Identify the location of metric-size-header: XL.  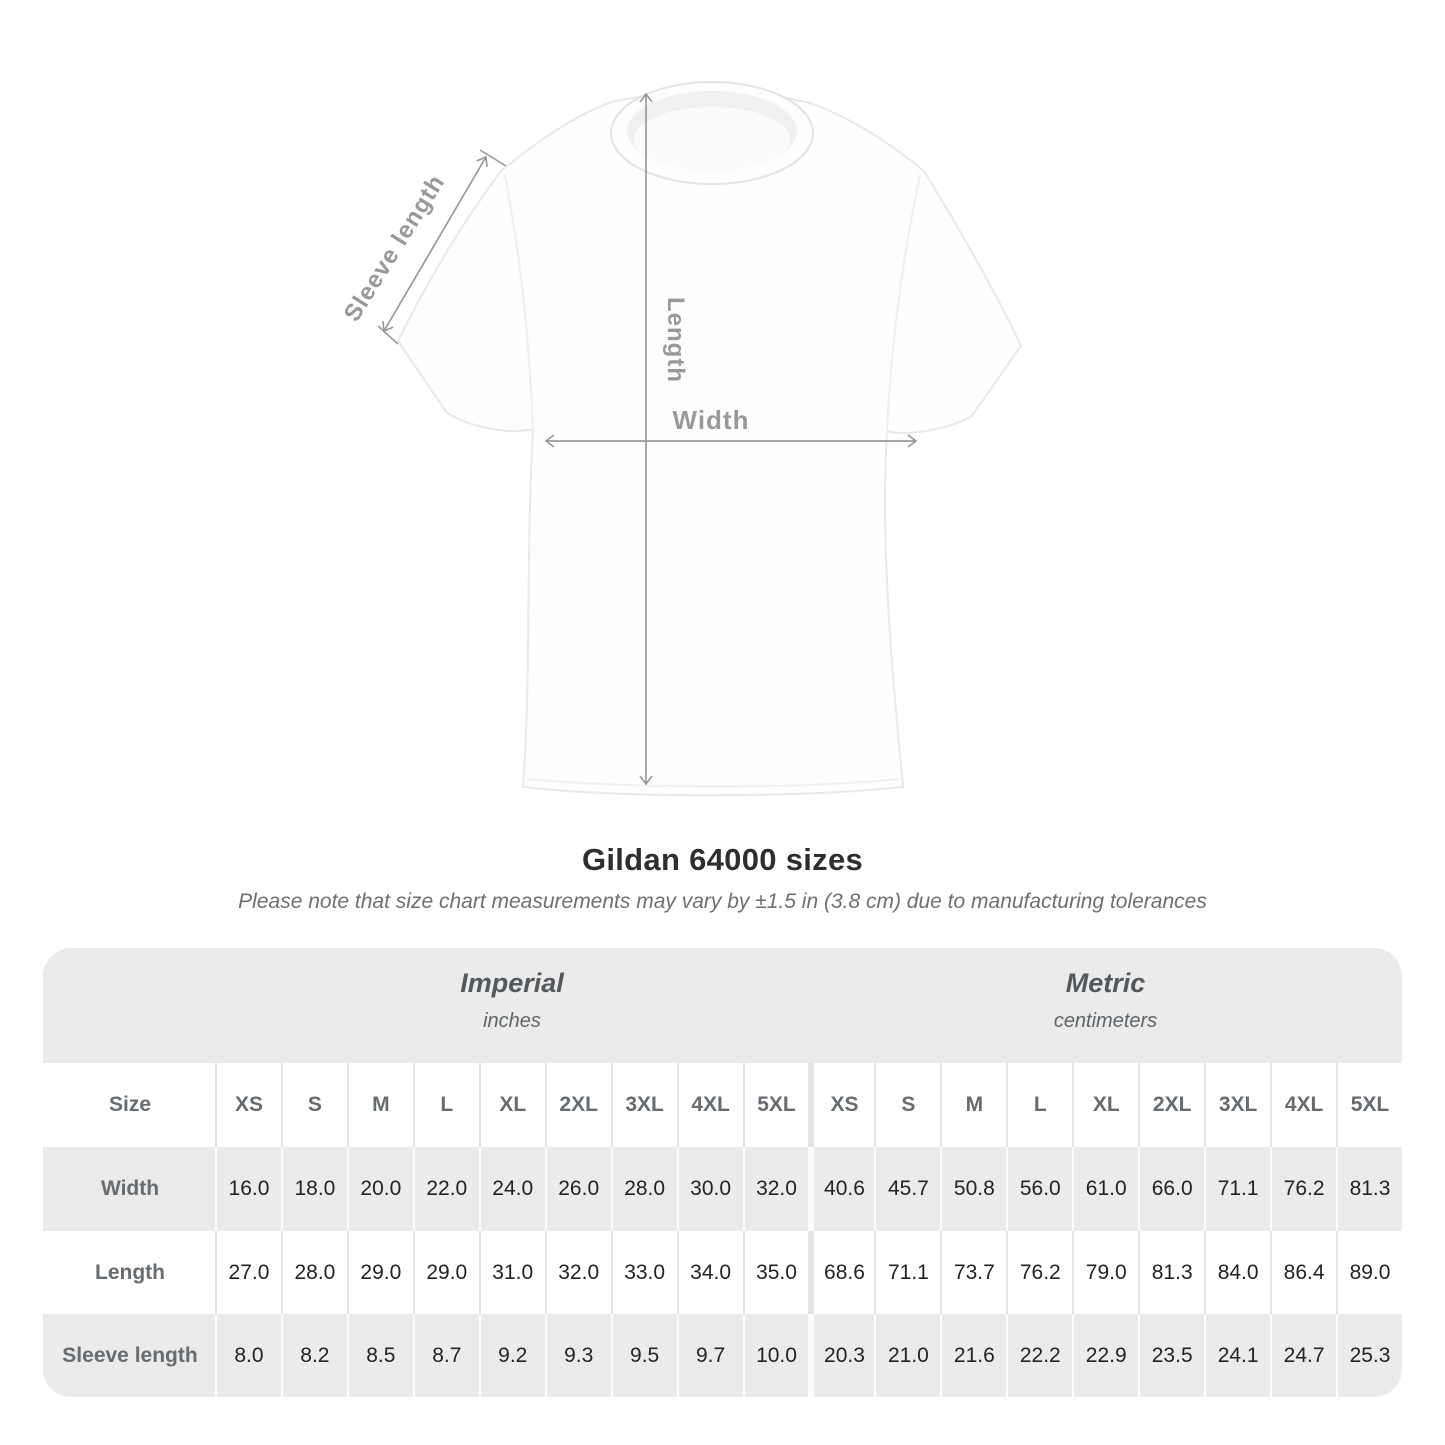
(1105, 1105).